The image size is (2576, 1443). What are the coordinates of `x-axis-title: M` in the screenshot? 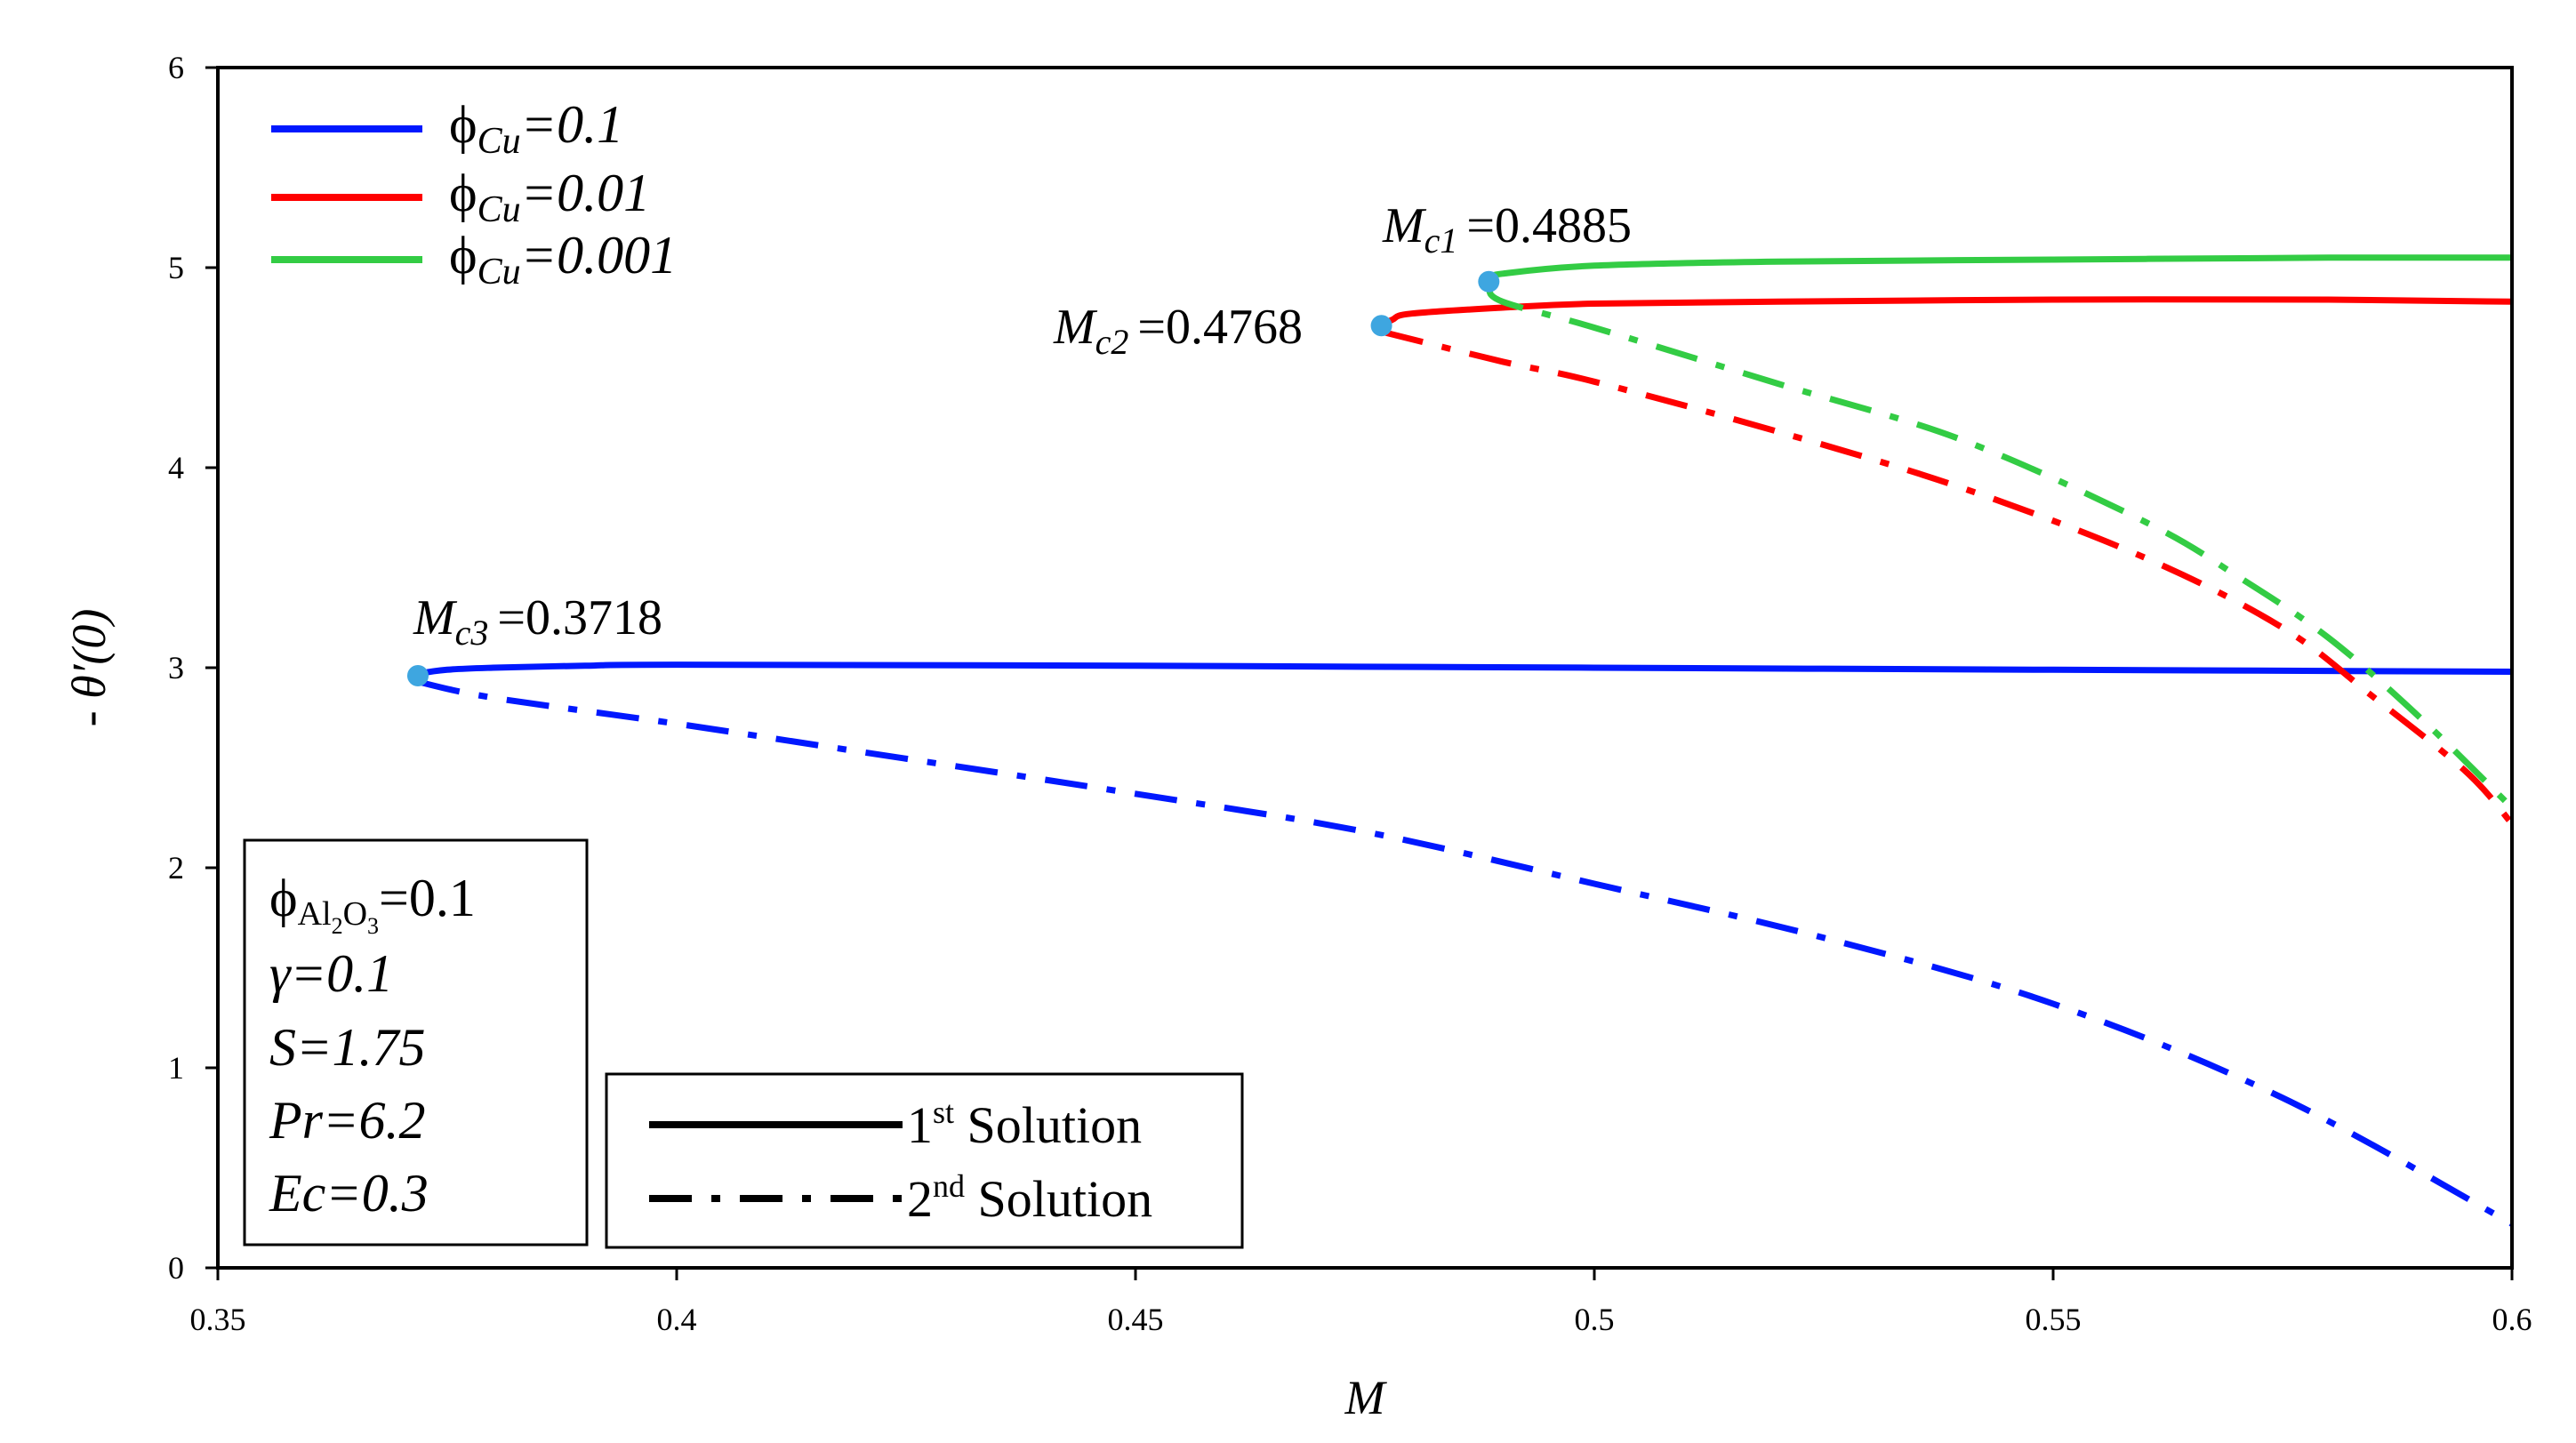 It's located at (1366, 1397).